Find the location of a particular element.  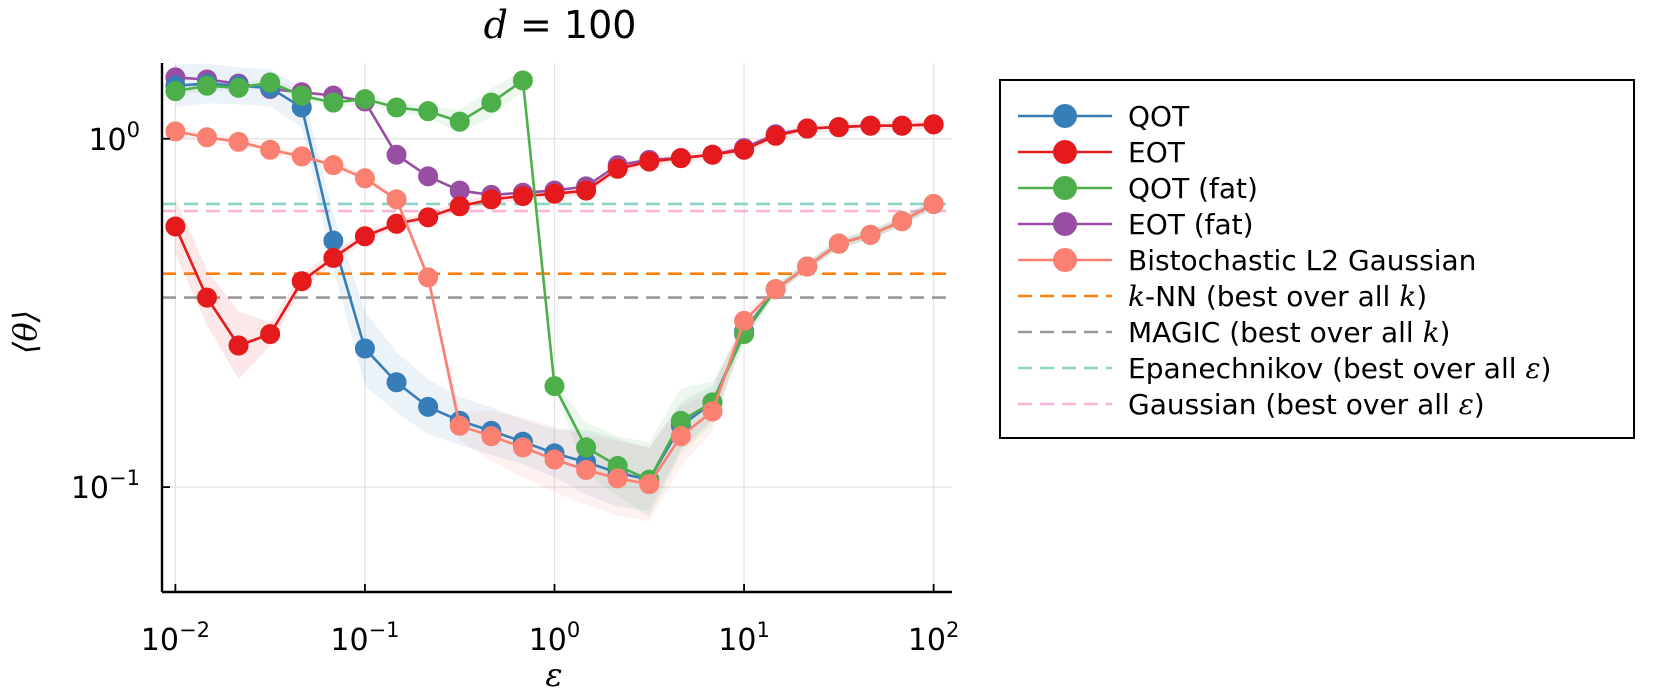

x-axis-label: ε is located at coordinates (553, 674).